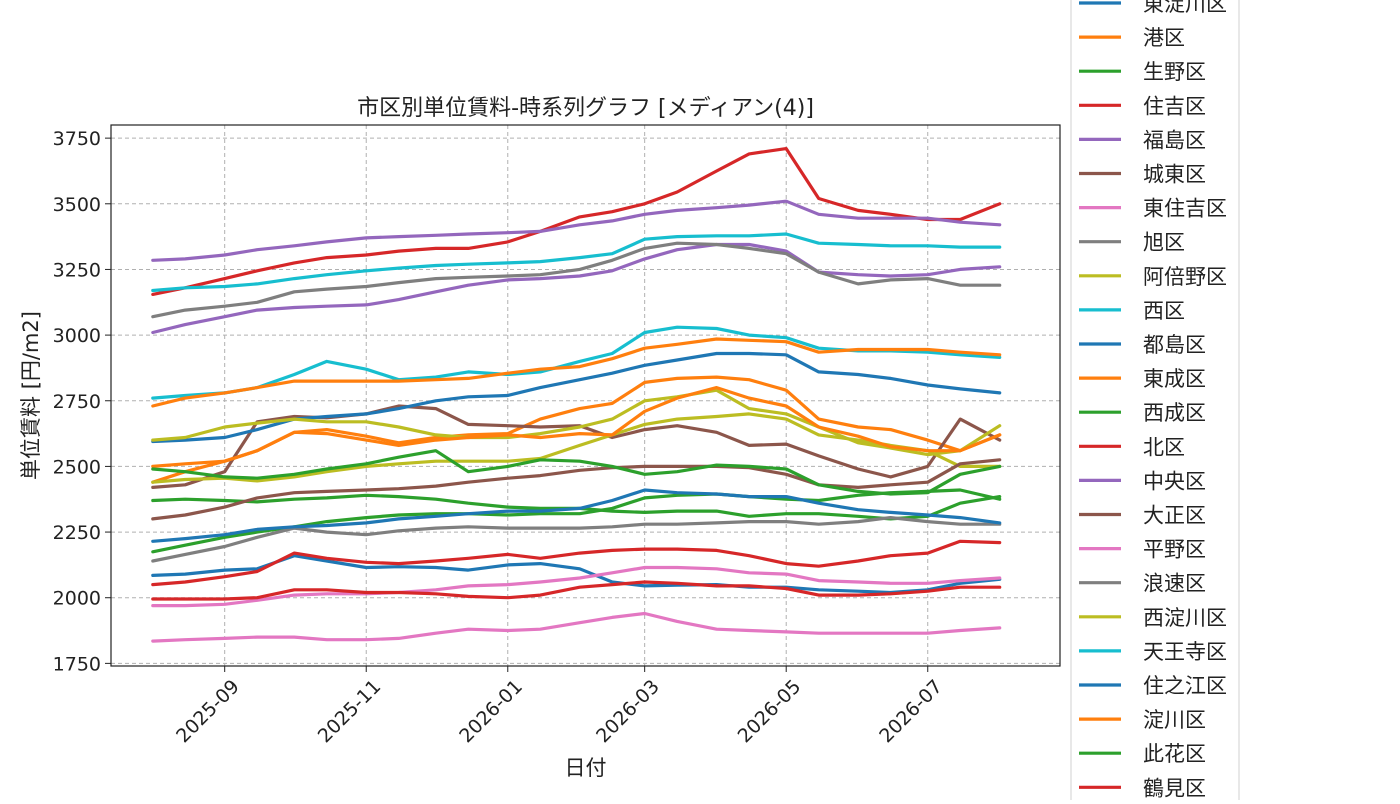 Image resolution: width=1400 pixels, height=804 pixels. I want to click on legend-label: 浪速区, so click(1174, 584).